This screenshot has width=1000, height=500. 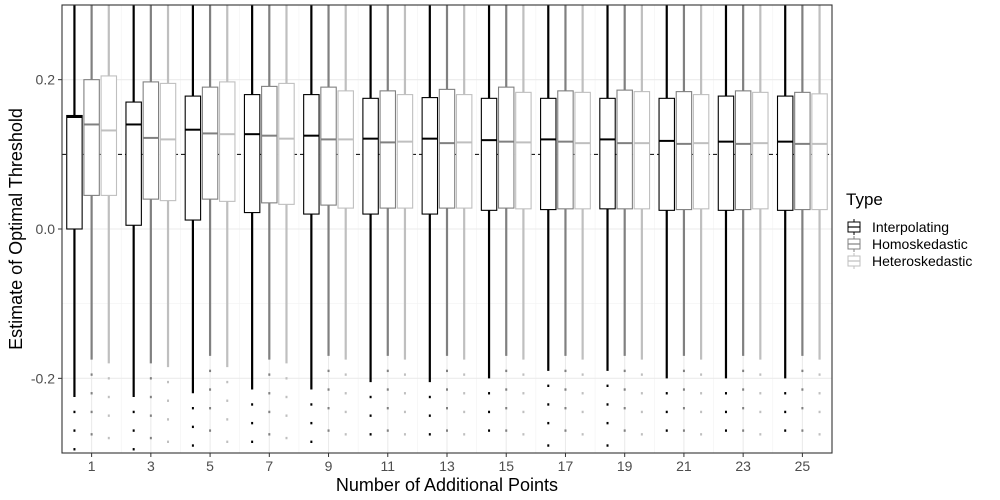 What do you see at coordinates (506, 466) in the screenshot?
I see `x-tick-label: 15` at bounding box center [506, 466].